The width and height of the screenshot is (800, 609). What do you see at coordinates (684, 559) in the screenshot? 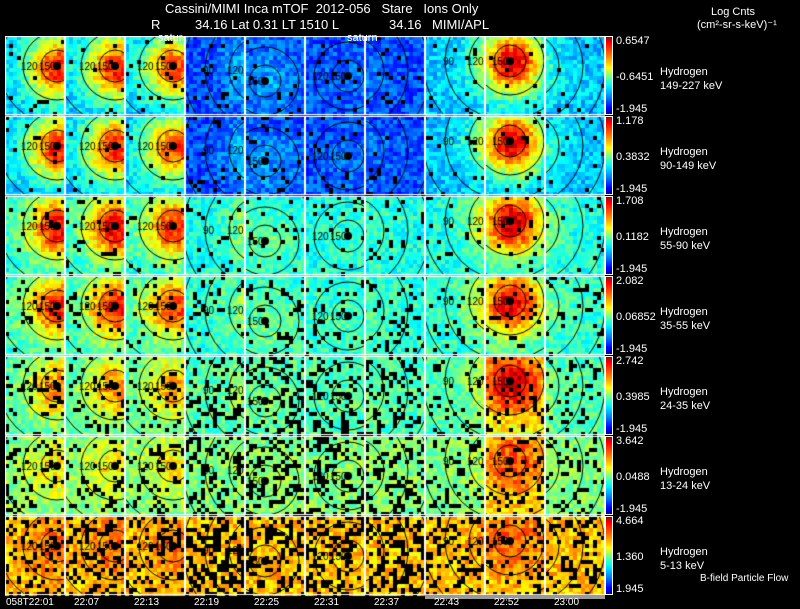
I see `row-label: Hydrogen 5-13 keV` at bounding box center [684, 559].